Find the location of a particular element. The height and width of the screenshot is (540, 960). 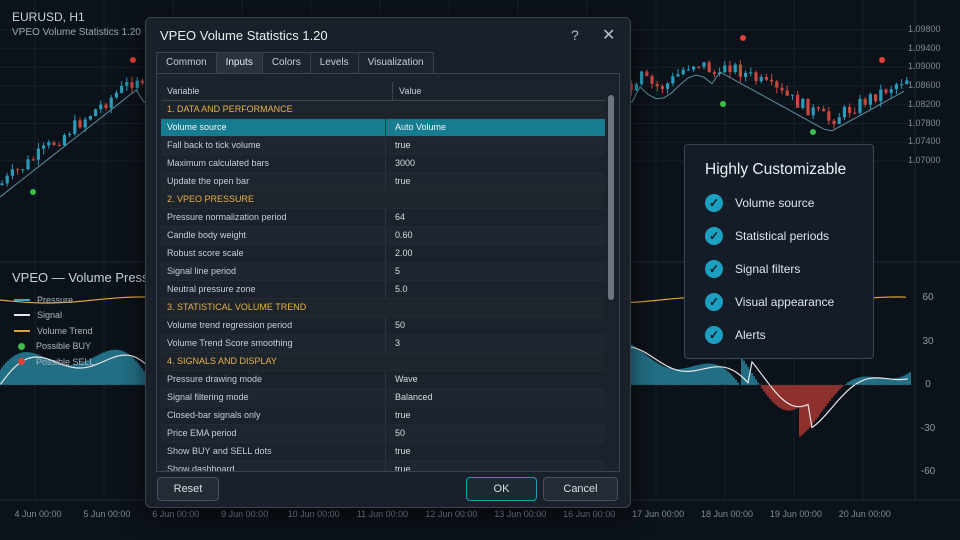

table-row: Fall back to tick volume true is located at coordinates (383, 146).